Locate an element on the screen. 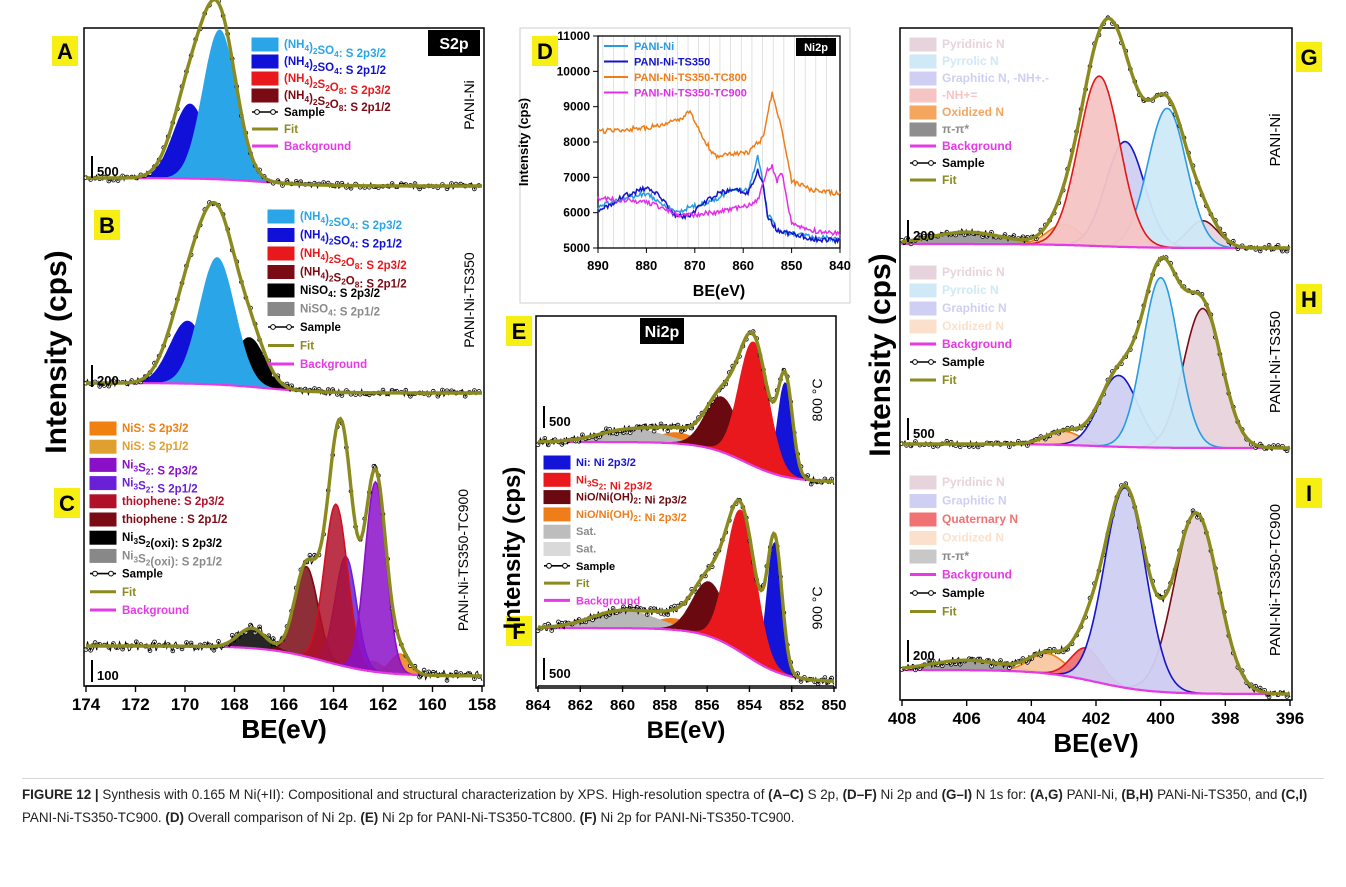  x-tick-label: 880 is located at coordinates (647, 265).